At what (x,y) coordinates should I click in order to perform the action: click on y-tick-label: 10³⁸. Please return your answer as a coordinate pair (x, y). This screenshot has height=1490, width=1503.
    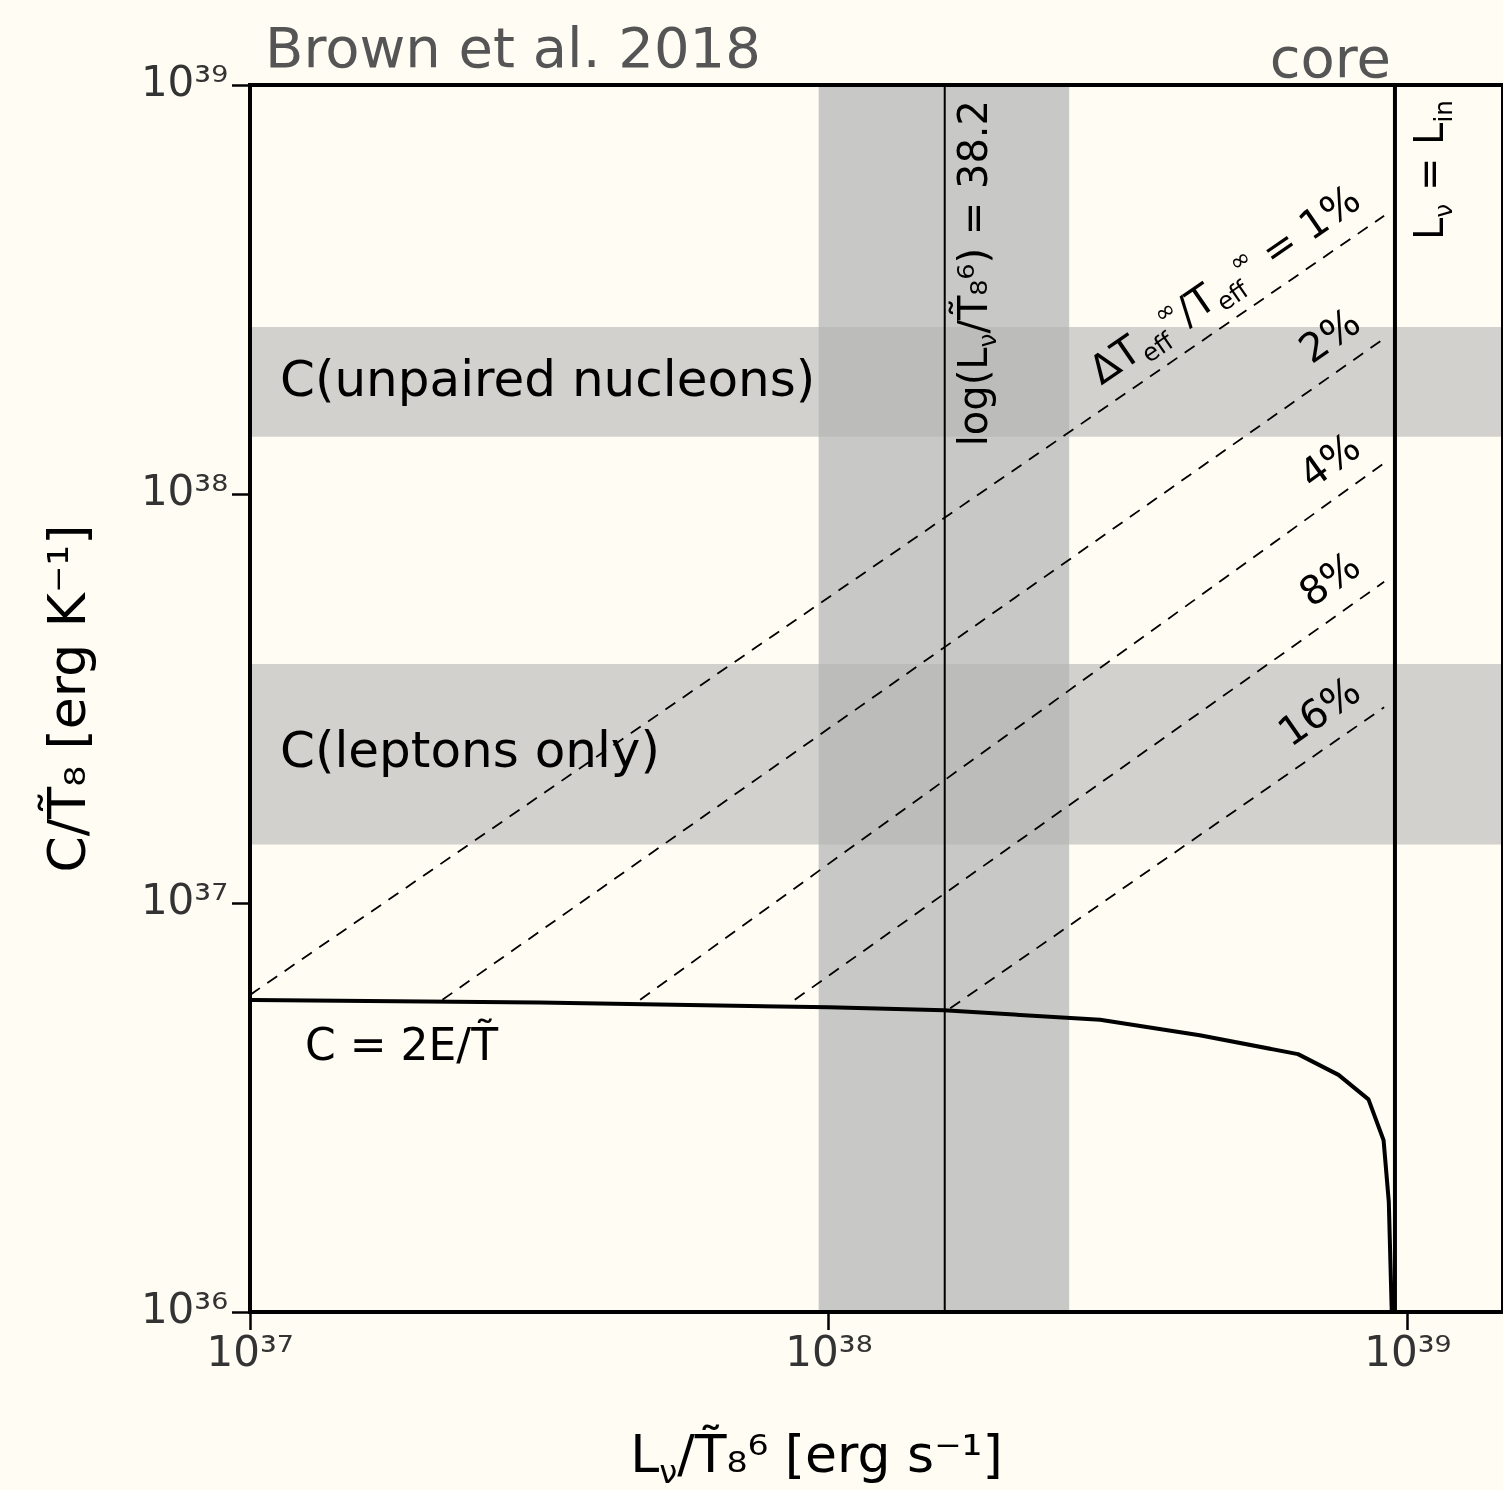
    Looking at the image, I should click on (184, 490).